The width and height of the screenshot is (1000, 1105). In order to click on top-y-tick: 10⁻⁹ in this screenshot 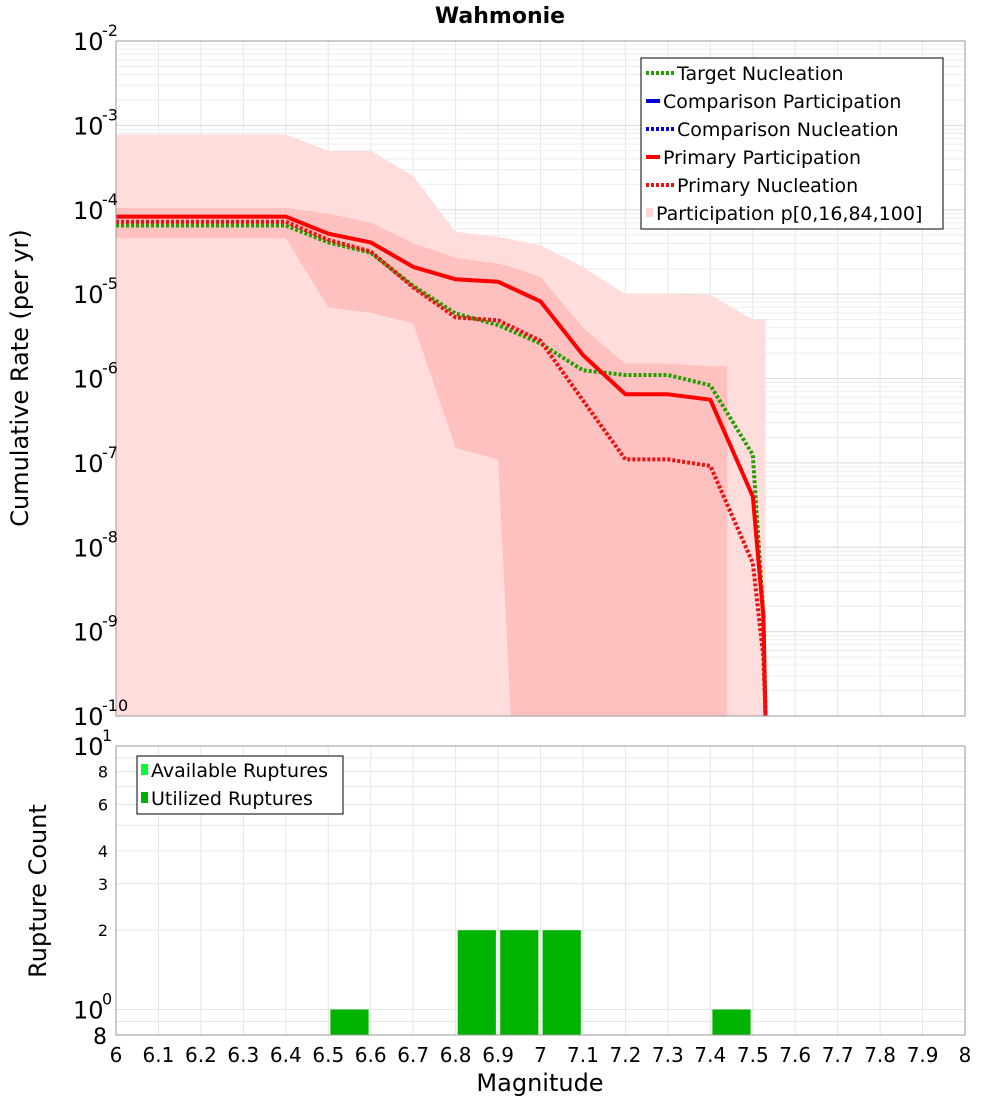, I will do `click(95, 629)`.